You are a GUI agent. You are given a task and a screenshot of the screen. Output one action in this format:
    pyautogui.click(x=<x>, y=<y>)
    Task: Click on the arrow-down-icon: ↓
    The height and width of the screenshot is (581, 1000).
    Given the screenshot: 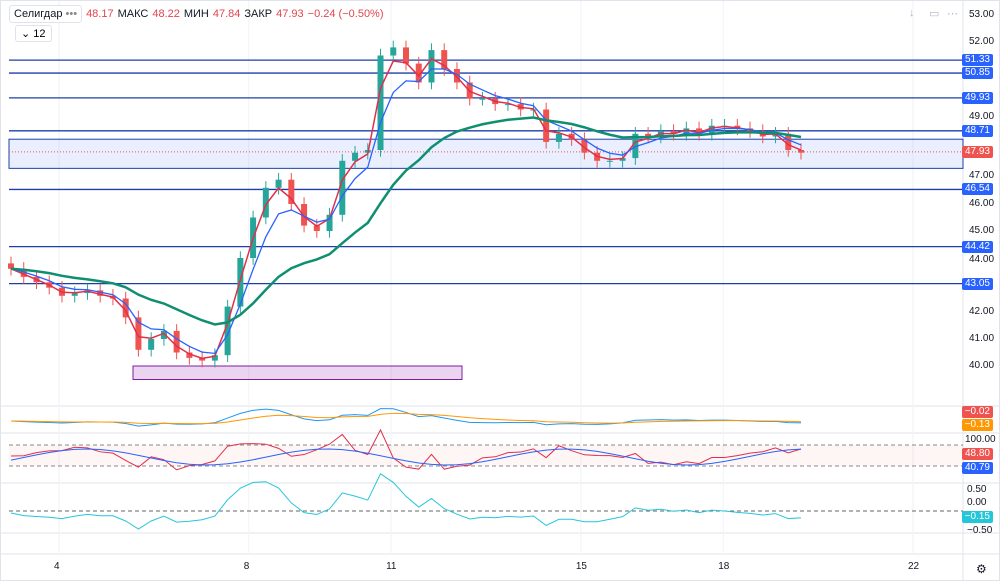 What is the action you would take?
    pyautogui.click(x=912, y=13)
    